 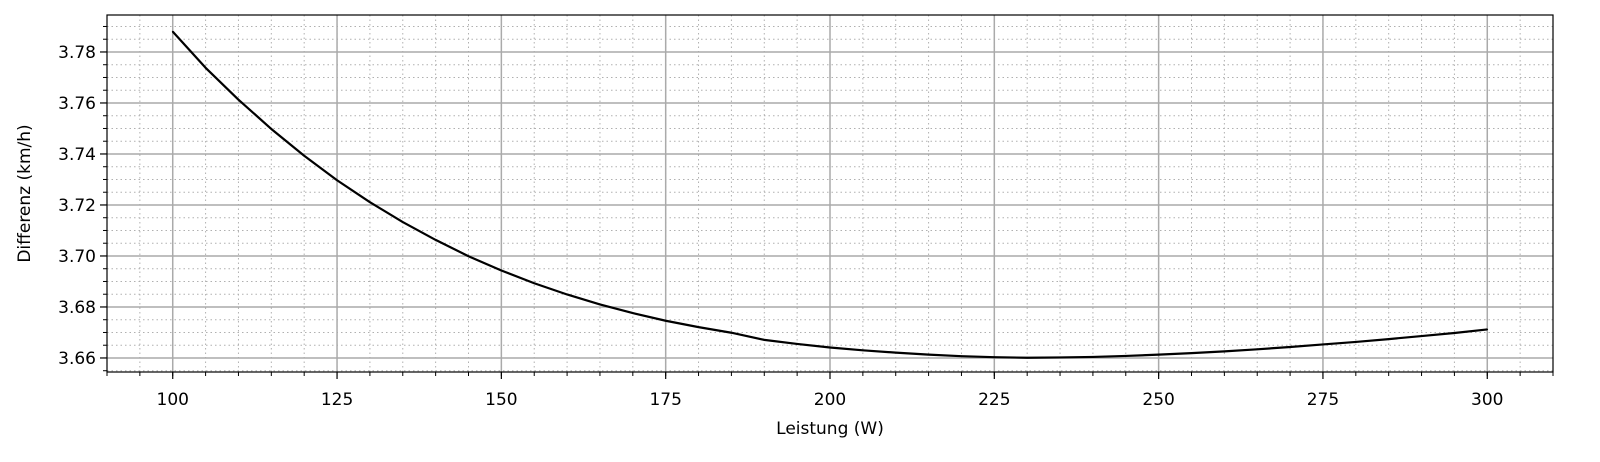 What do you see at coordinates (77, 53) in the screenshot?
I see `y-tick-label: 3.78` at bounding box center [77, 53].